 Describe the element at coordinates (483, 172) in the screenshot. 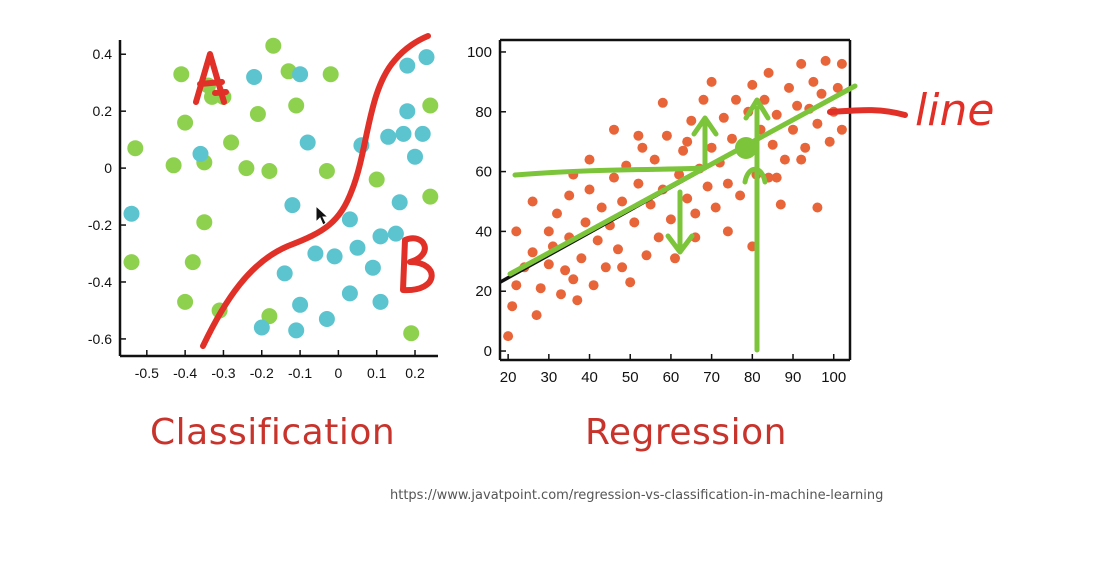

I see `y-tick-label: 60` at that location.